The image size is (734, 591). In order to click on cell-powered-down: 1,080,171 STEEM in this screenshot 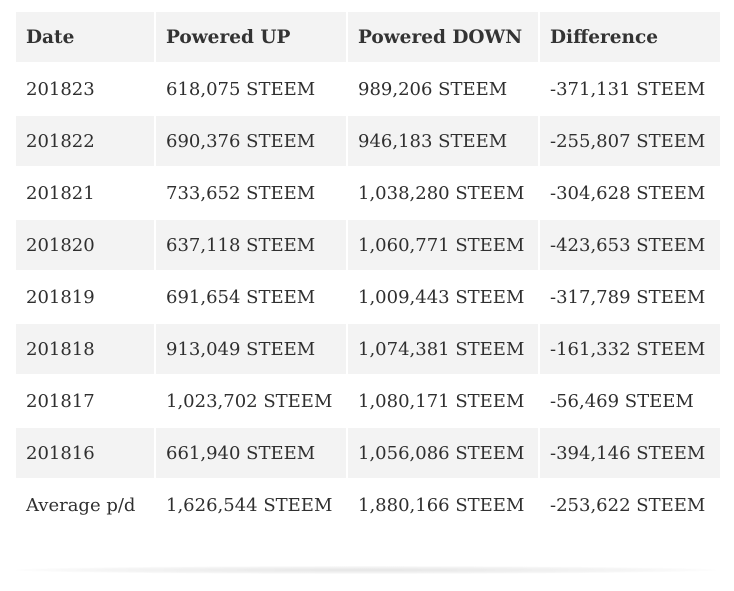, I will do `click(443, 401)`.